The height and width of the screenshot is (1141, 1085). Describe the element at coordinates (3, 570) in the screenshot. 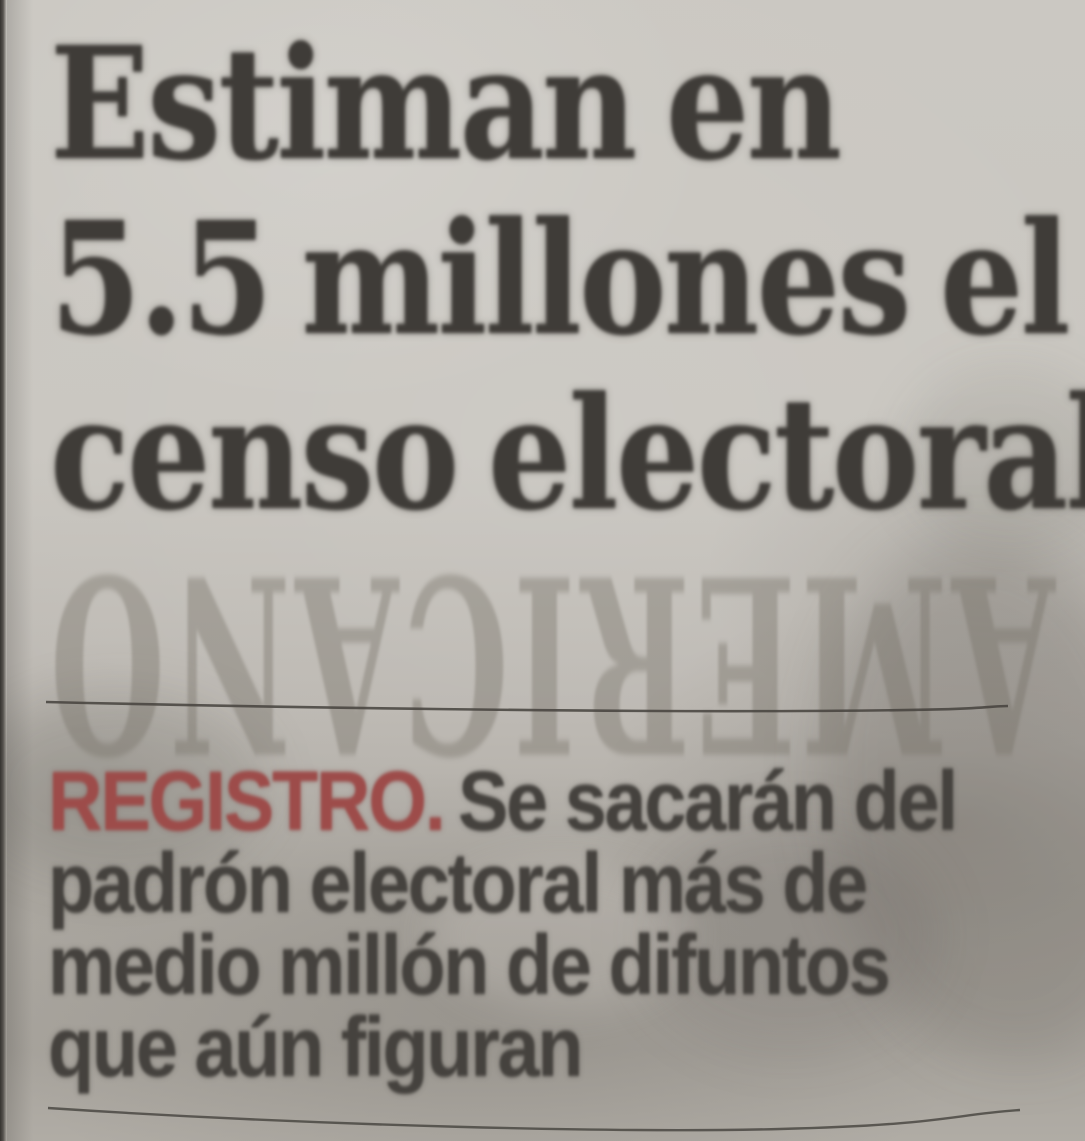

I see `clipping-edge-line` at that location.